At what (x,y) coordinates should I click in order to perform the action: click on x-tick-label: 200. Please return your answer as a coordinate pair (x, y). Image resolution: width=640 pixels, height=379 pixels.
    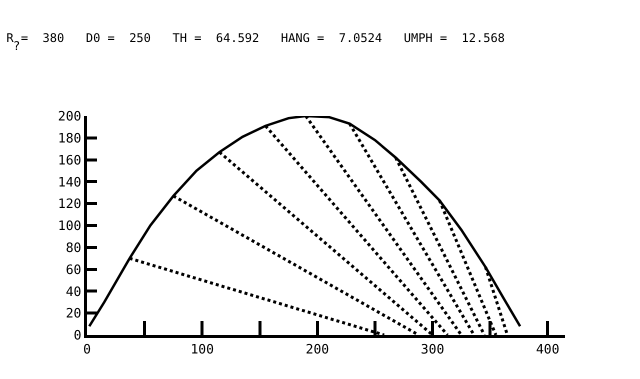
    Looking at the image, I should click on (318, 350).